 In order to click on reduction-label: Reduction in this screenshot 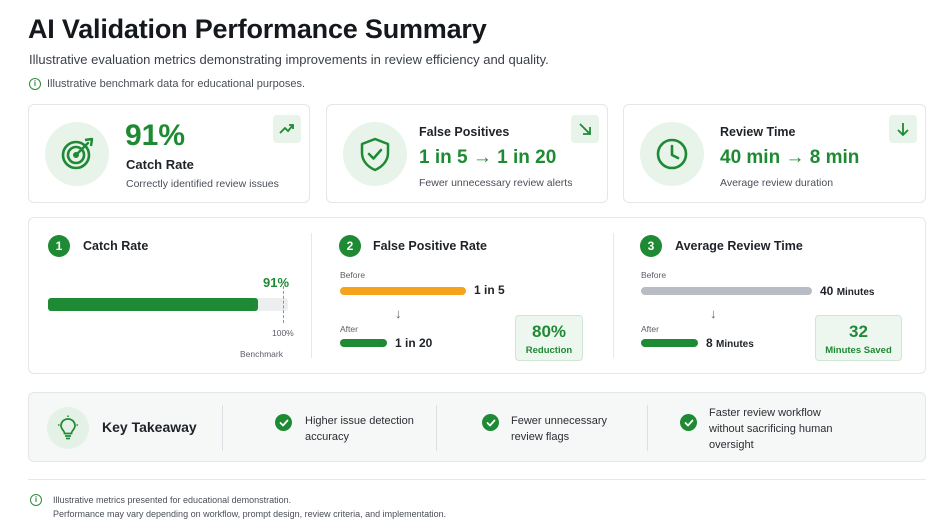, I will do `click(549, 350)`.